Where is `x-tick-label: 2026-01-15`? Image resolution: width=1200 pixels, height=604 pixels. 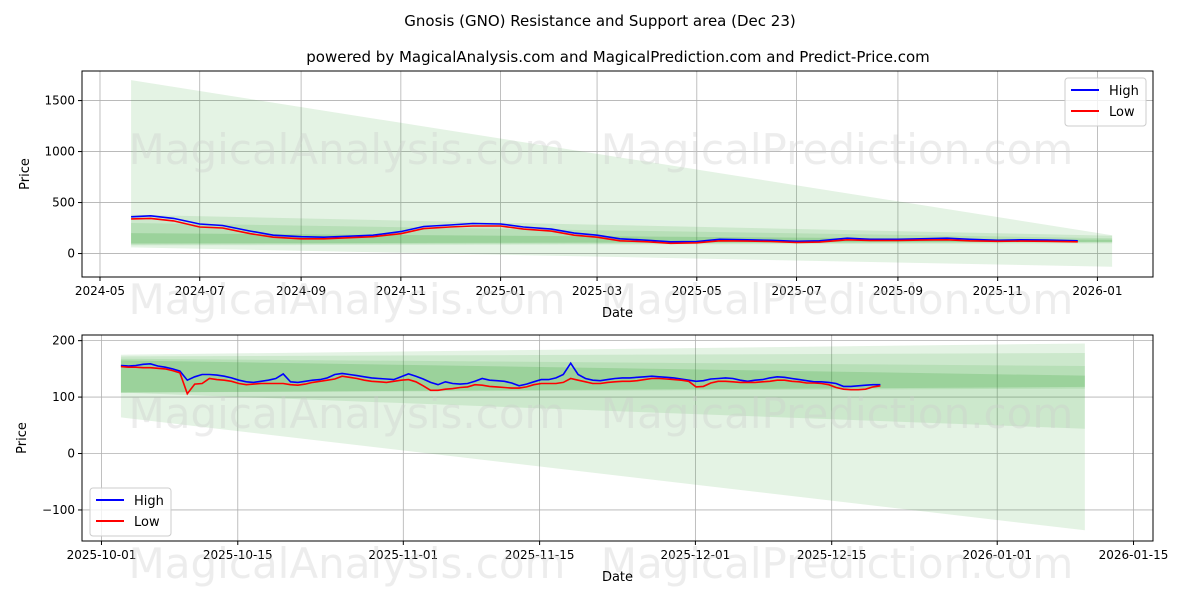
x-tick-label: 2026-01-15 is located at coordinates (1134, 555).